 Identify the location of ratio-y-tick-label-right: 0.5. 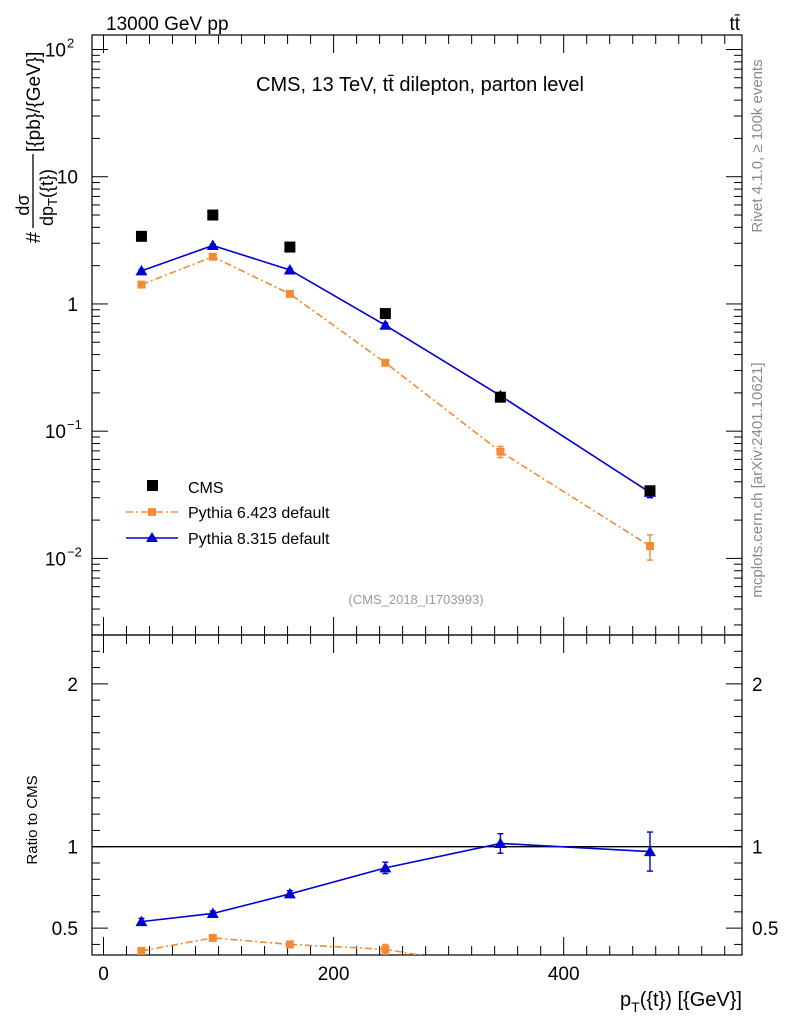
(765, 929).